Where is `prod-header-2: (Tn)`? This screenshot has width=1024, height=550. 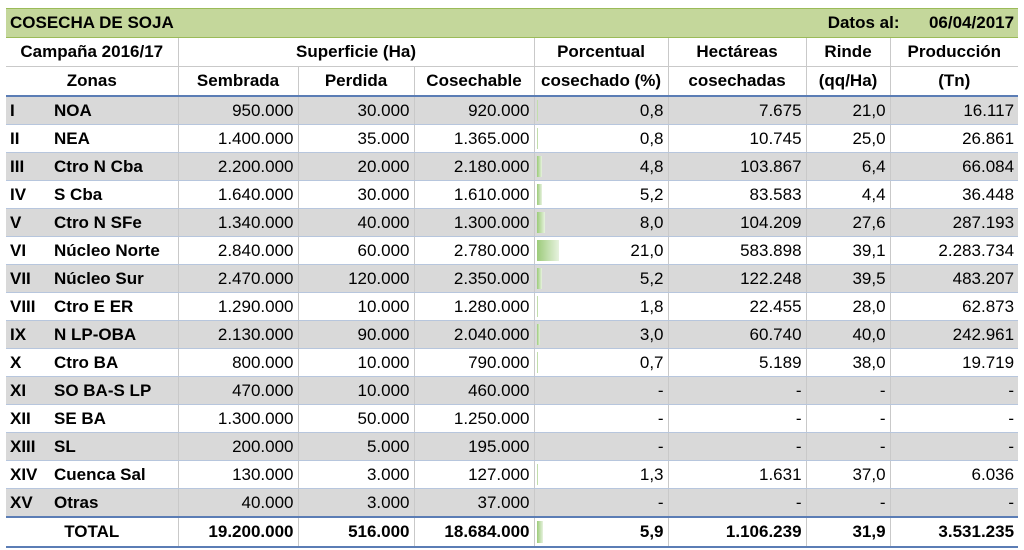 prod-header-2: (Tn) is located at coordinates (954, 81).